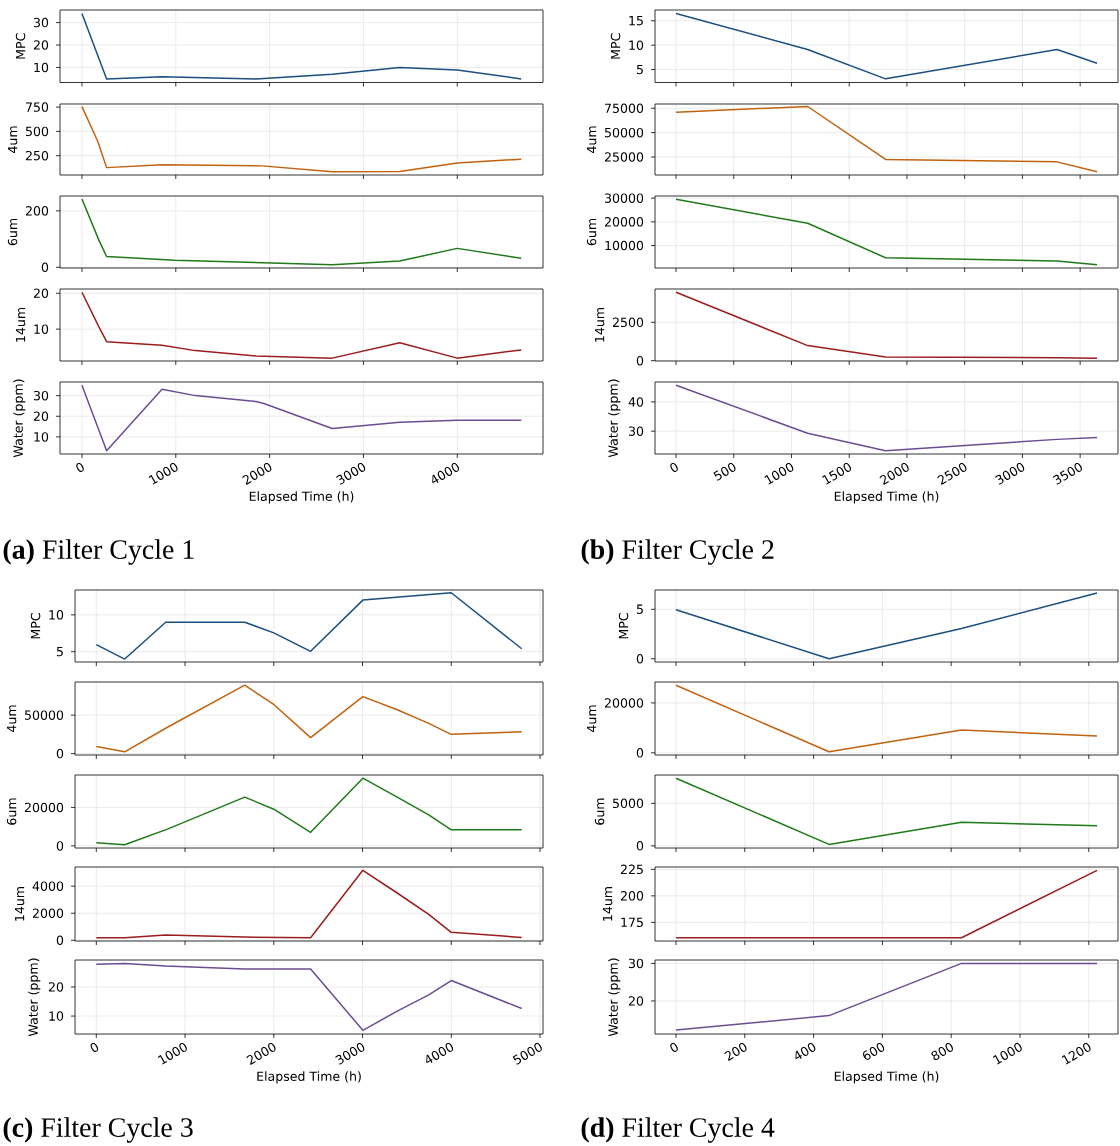  I want to click on y-tick-label: 4000, so click(48, 886).